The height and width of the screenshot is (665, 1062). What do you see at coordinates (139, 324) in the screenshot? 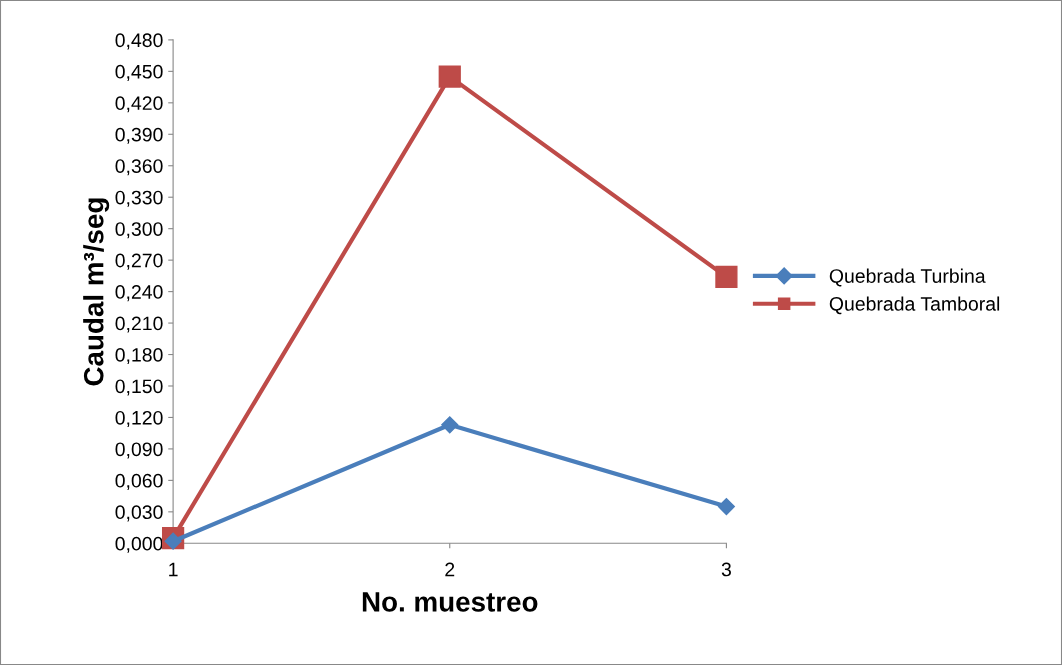
I see `y-tick-label: 0,210` at bounding box center [139, 324].